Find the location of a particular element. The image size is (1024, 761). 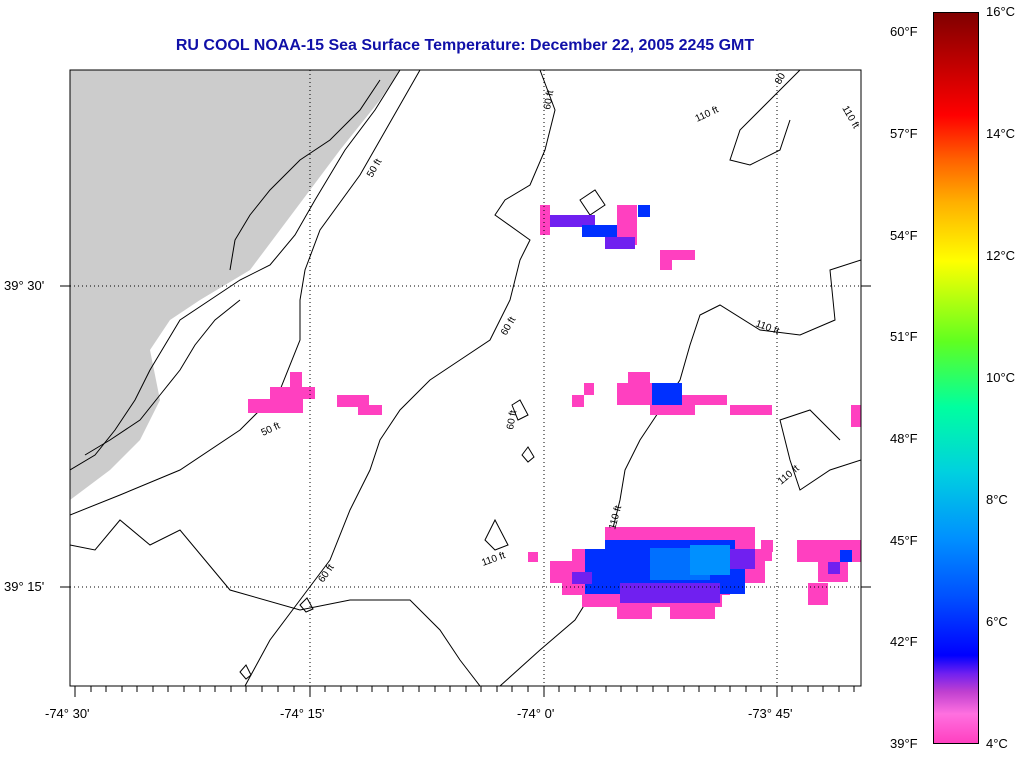

colorbar-c-label: 14°C is located at coordinates (1001, 133).